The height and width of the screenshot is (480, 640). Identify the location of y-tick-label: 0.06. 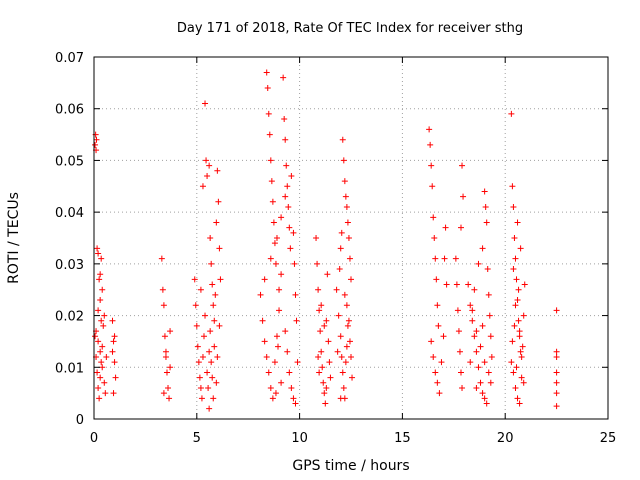
(69, 110).